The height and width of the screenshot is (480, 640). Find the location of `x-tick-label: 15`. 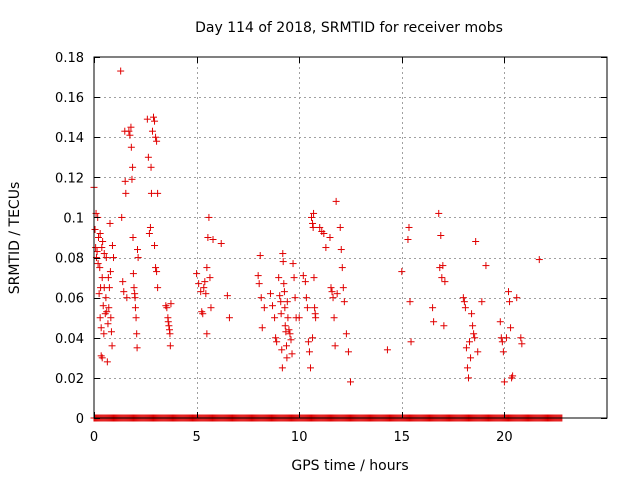

x-tick-label: 15 is located at coordinates (402, 437).